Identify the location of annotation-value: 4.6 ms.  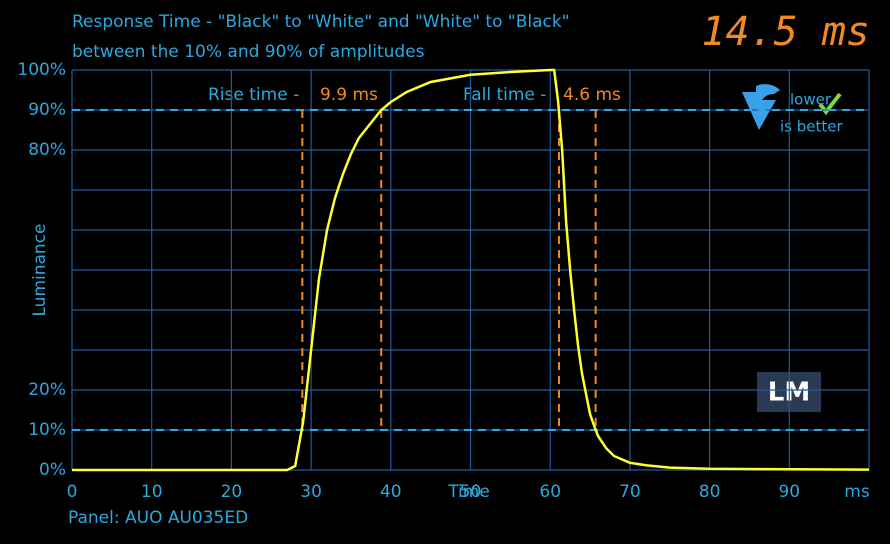
(592, 95).